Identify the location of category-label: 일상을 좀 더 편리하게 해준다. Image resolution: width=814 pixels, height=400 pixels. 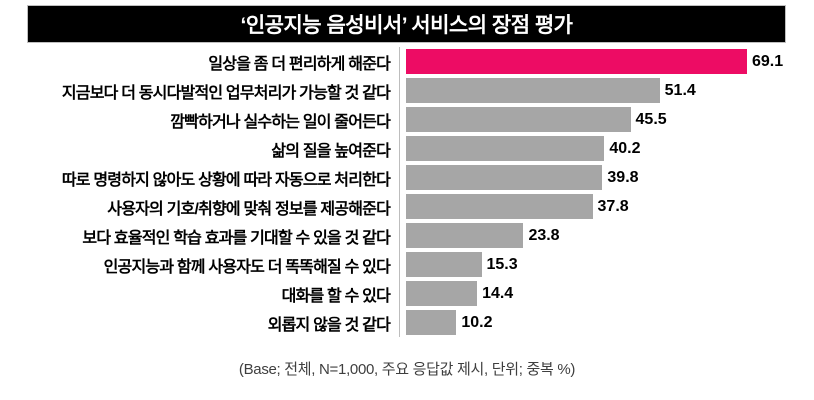
(299, 64).